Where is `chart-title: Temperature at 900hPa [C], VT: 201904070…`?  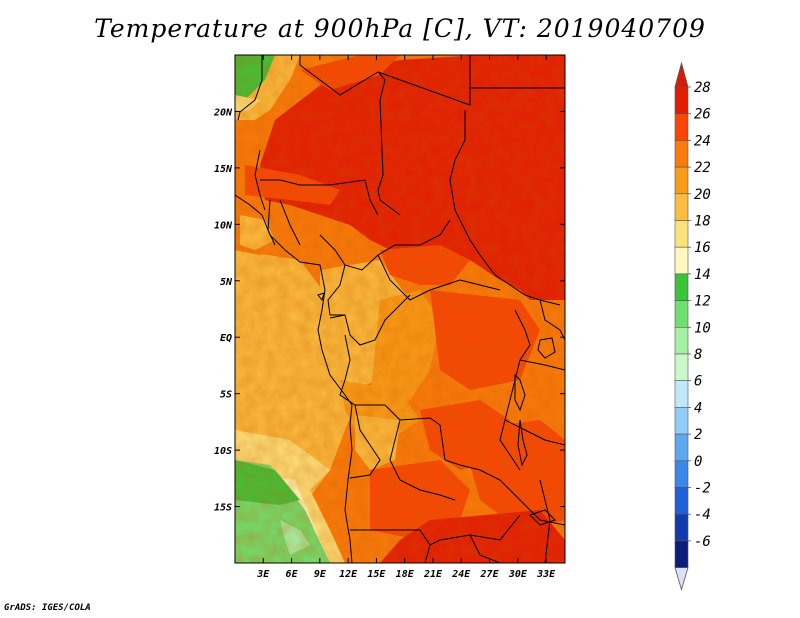
chart-title: Temperature at 900hPa [C], VT: 201904070… is located at coordinates (400, 28).